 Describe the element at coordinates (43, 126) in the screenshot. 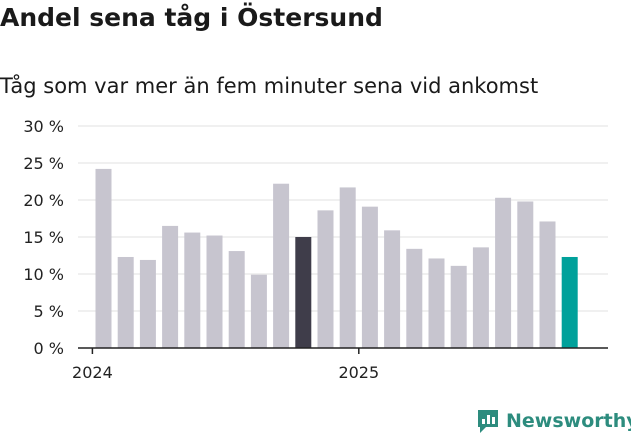

I see `y-tick-label: 30 %` at that location.